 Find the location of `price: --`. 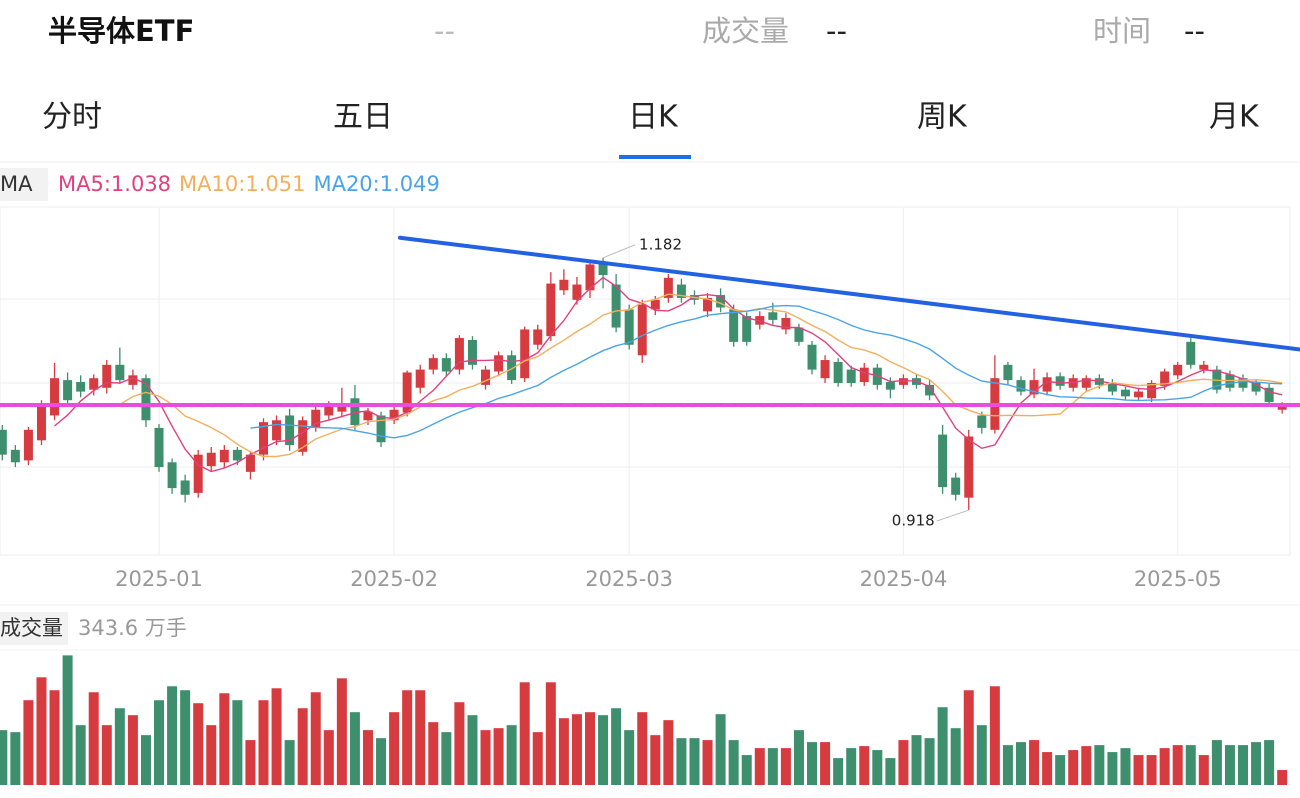

price: -- is located at coordinates (444, 31).